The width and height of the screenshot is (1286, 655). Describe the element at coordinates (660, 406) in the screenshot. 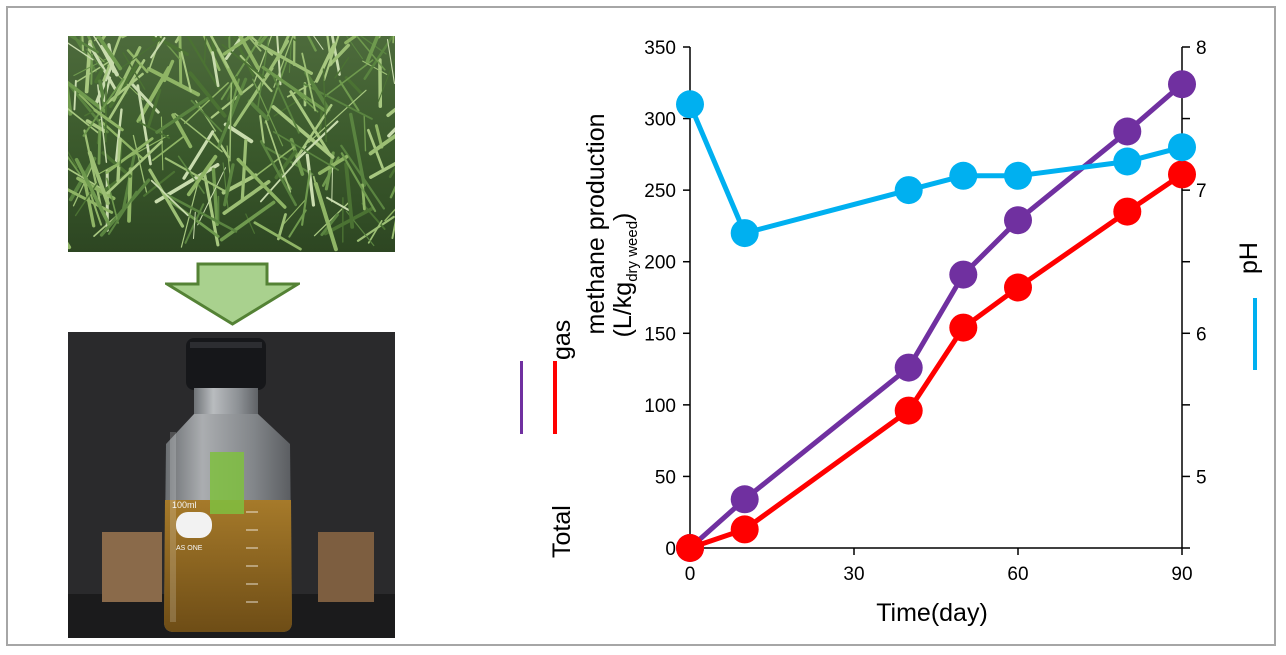

I see `y-tick-label: 100` at that location.